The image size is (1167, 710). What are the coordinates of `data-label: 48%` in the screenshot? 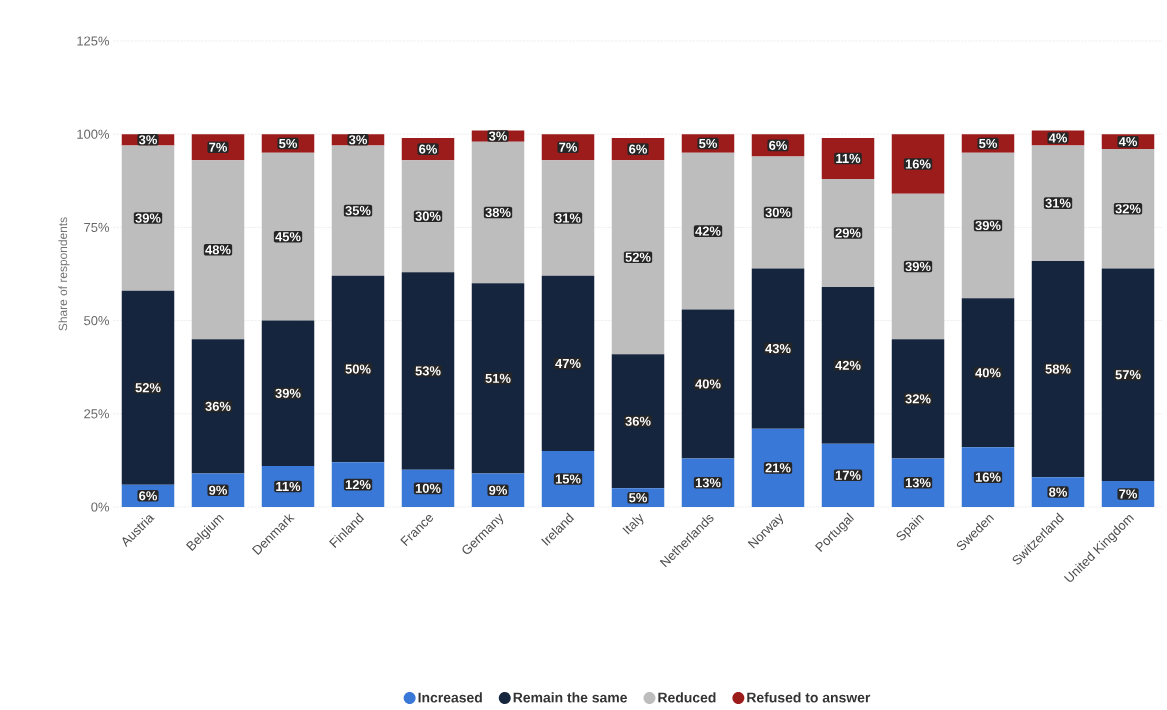 It's located at (218, 250).